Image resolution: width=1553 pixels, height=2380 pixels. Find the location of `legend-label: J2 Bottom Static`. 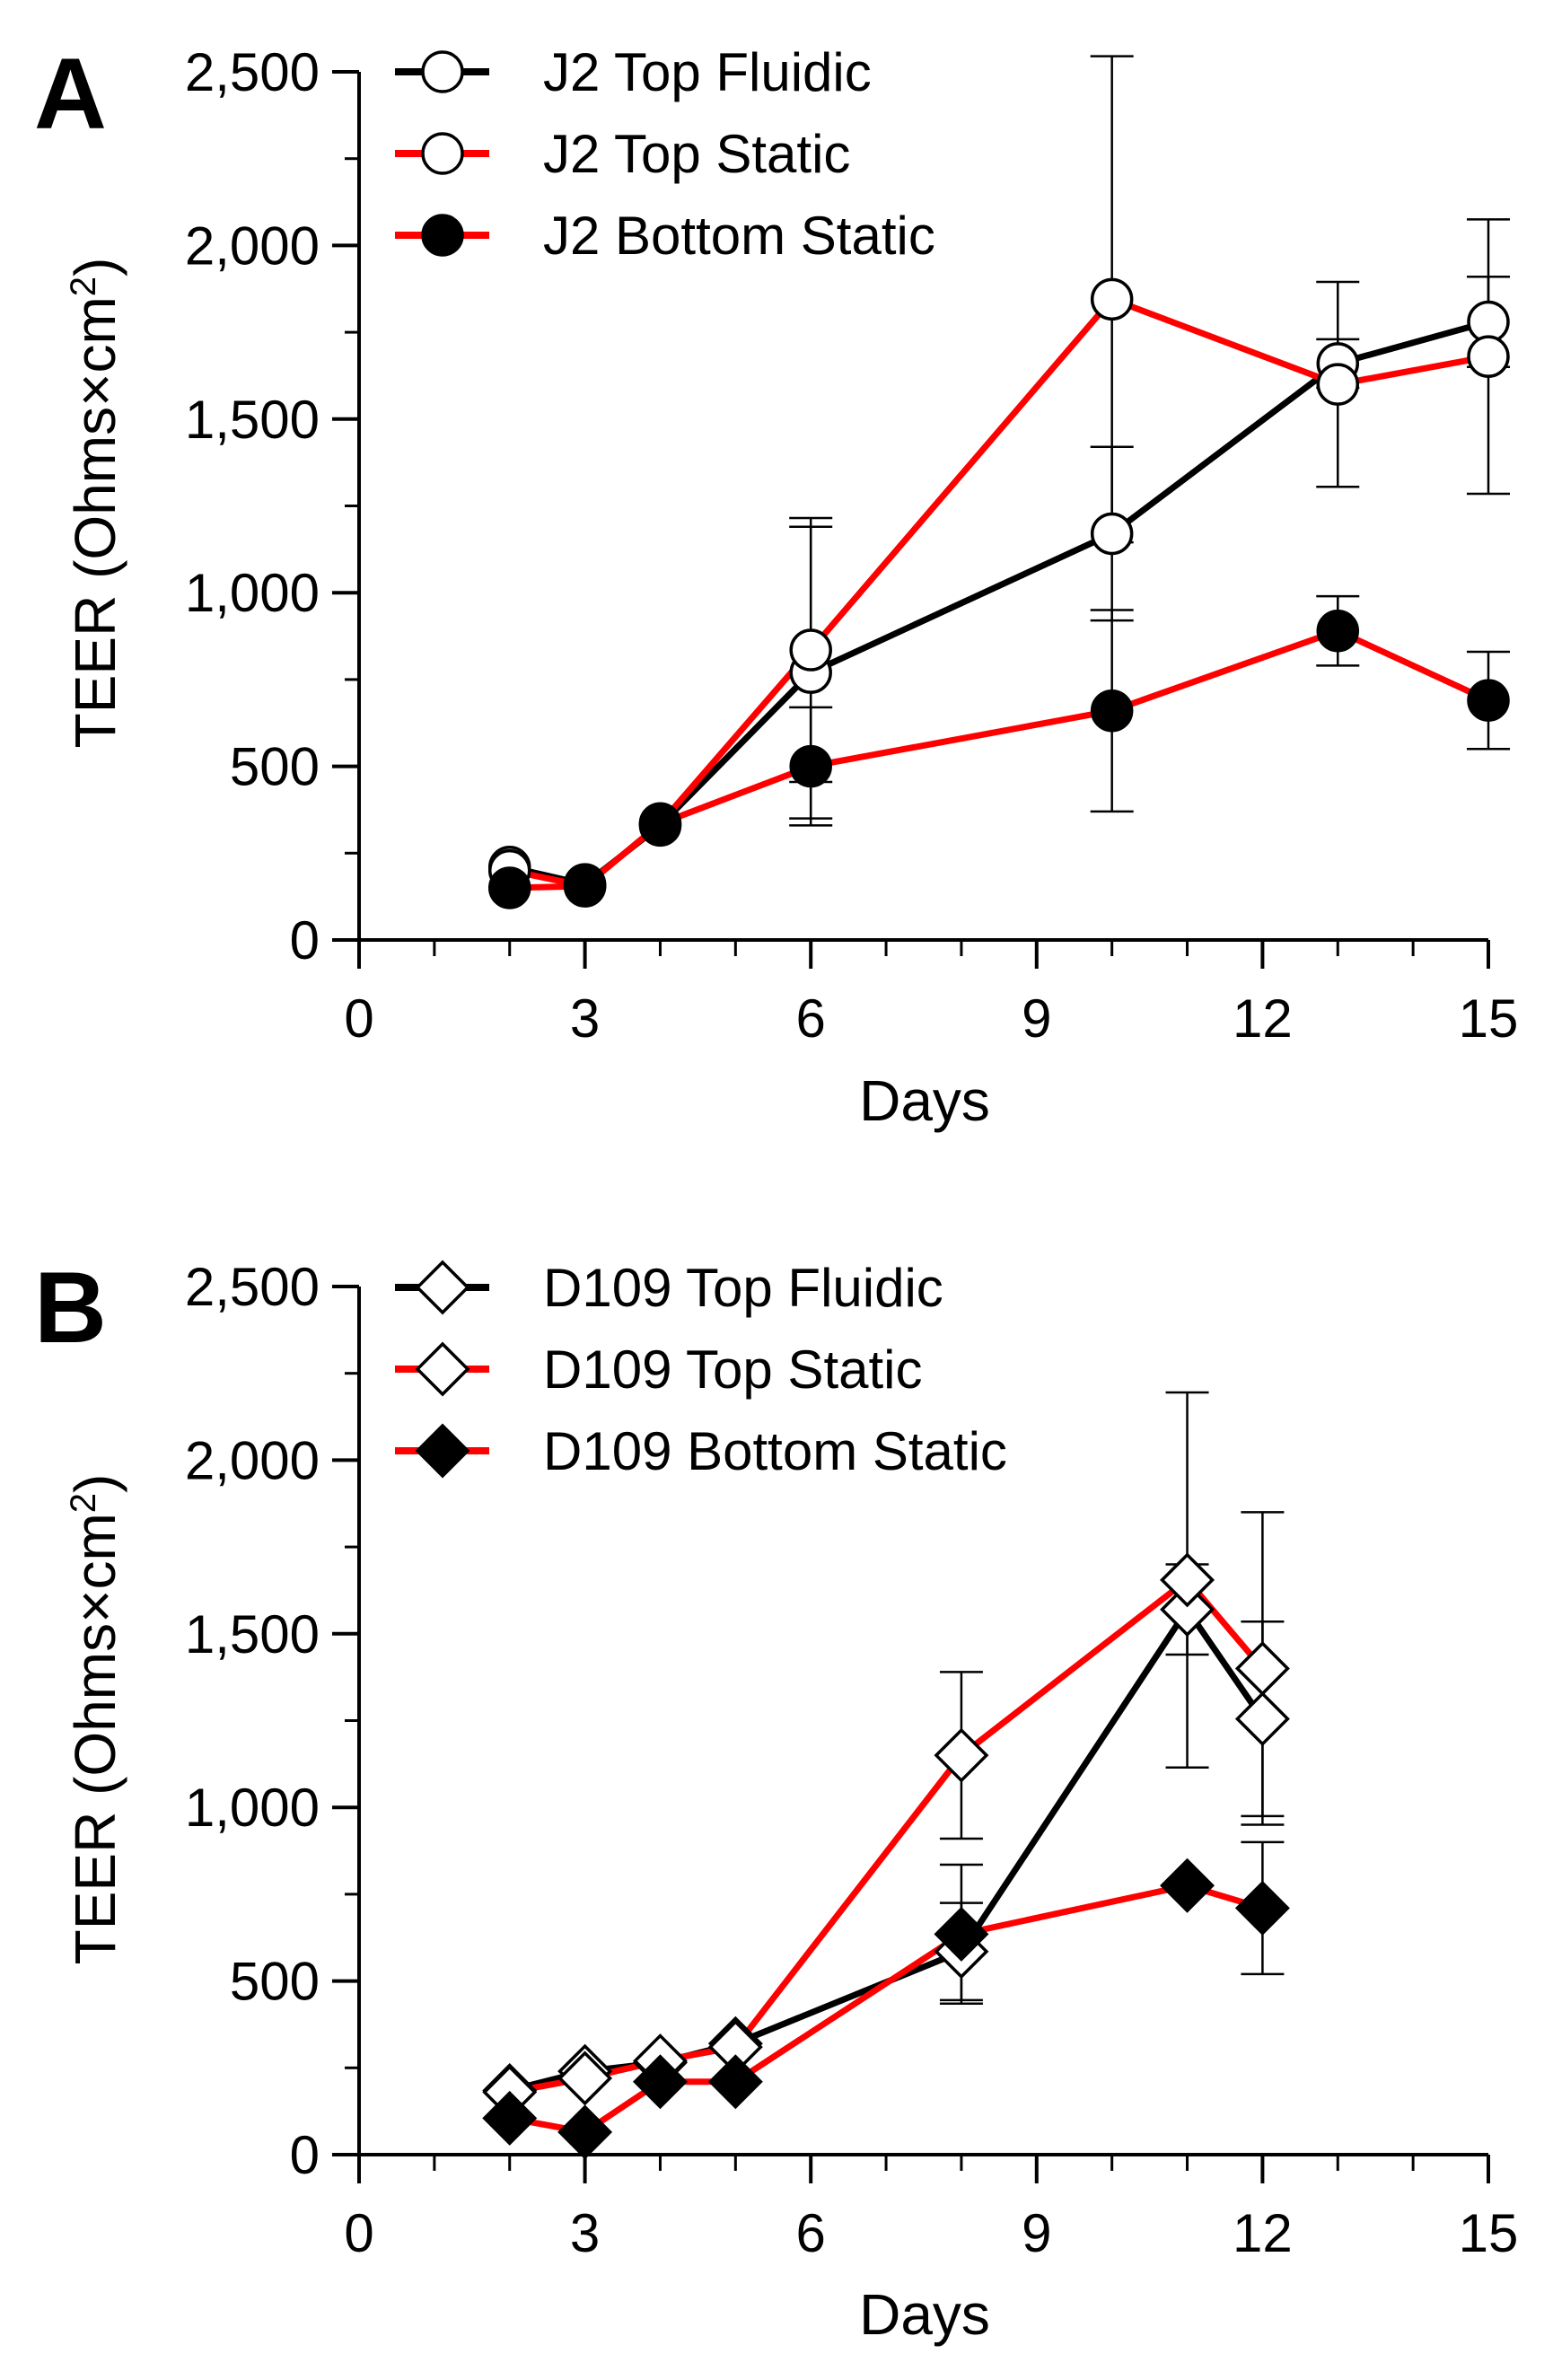

legend-label: J2 Bottom Static is located at coordinates (739, 236).